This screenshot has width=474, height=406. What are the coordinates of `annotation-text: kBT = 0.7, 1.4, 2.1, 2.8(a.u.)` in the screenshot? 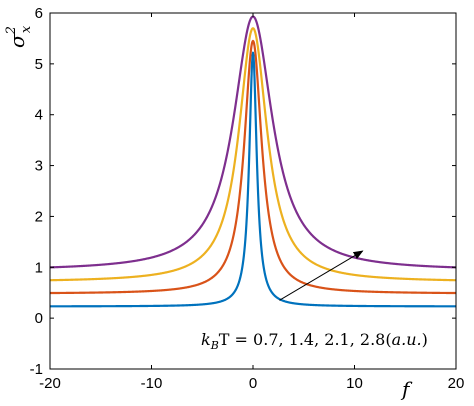 It's located at (314, 341).